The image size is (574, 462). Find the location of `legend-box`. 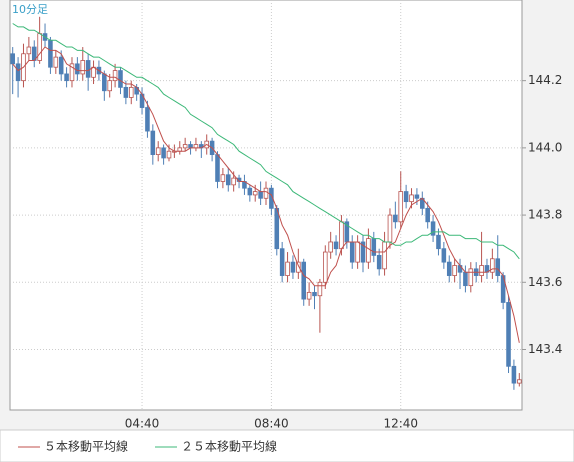

legend-box is located at coordinates (287, 445).